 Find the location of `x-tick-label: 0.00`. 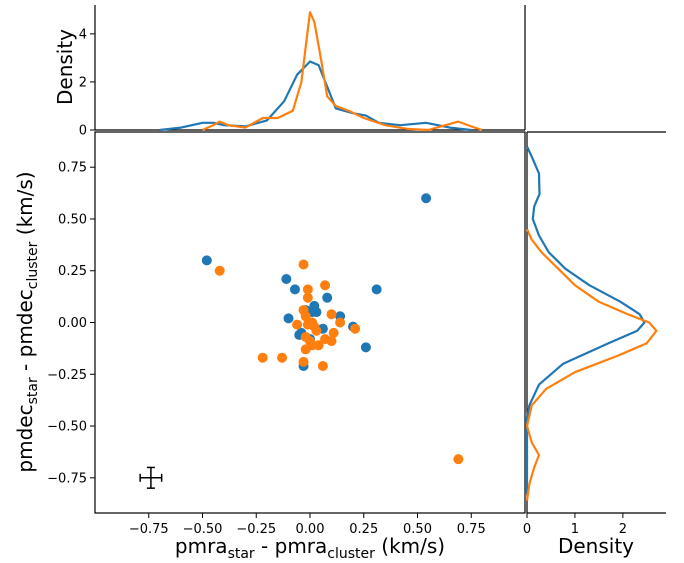

x-tick-label: 0.00 is located at coordinates (310, 529).